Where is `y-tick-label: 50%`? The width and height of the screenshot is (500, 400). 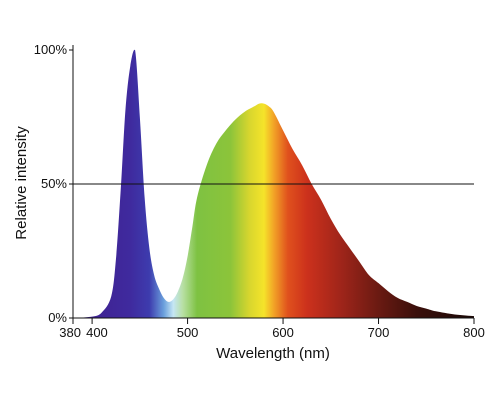
y-tick-label: 50% is located at coordinates (54, 183).